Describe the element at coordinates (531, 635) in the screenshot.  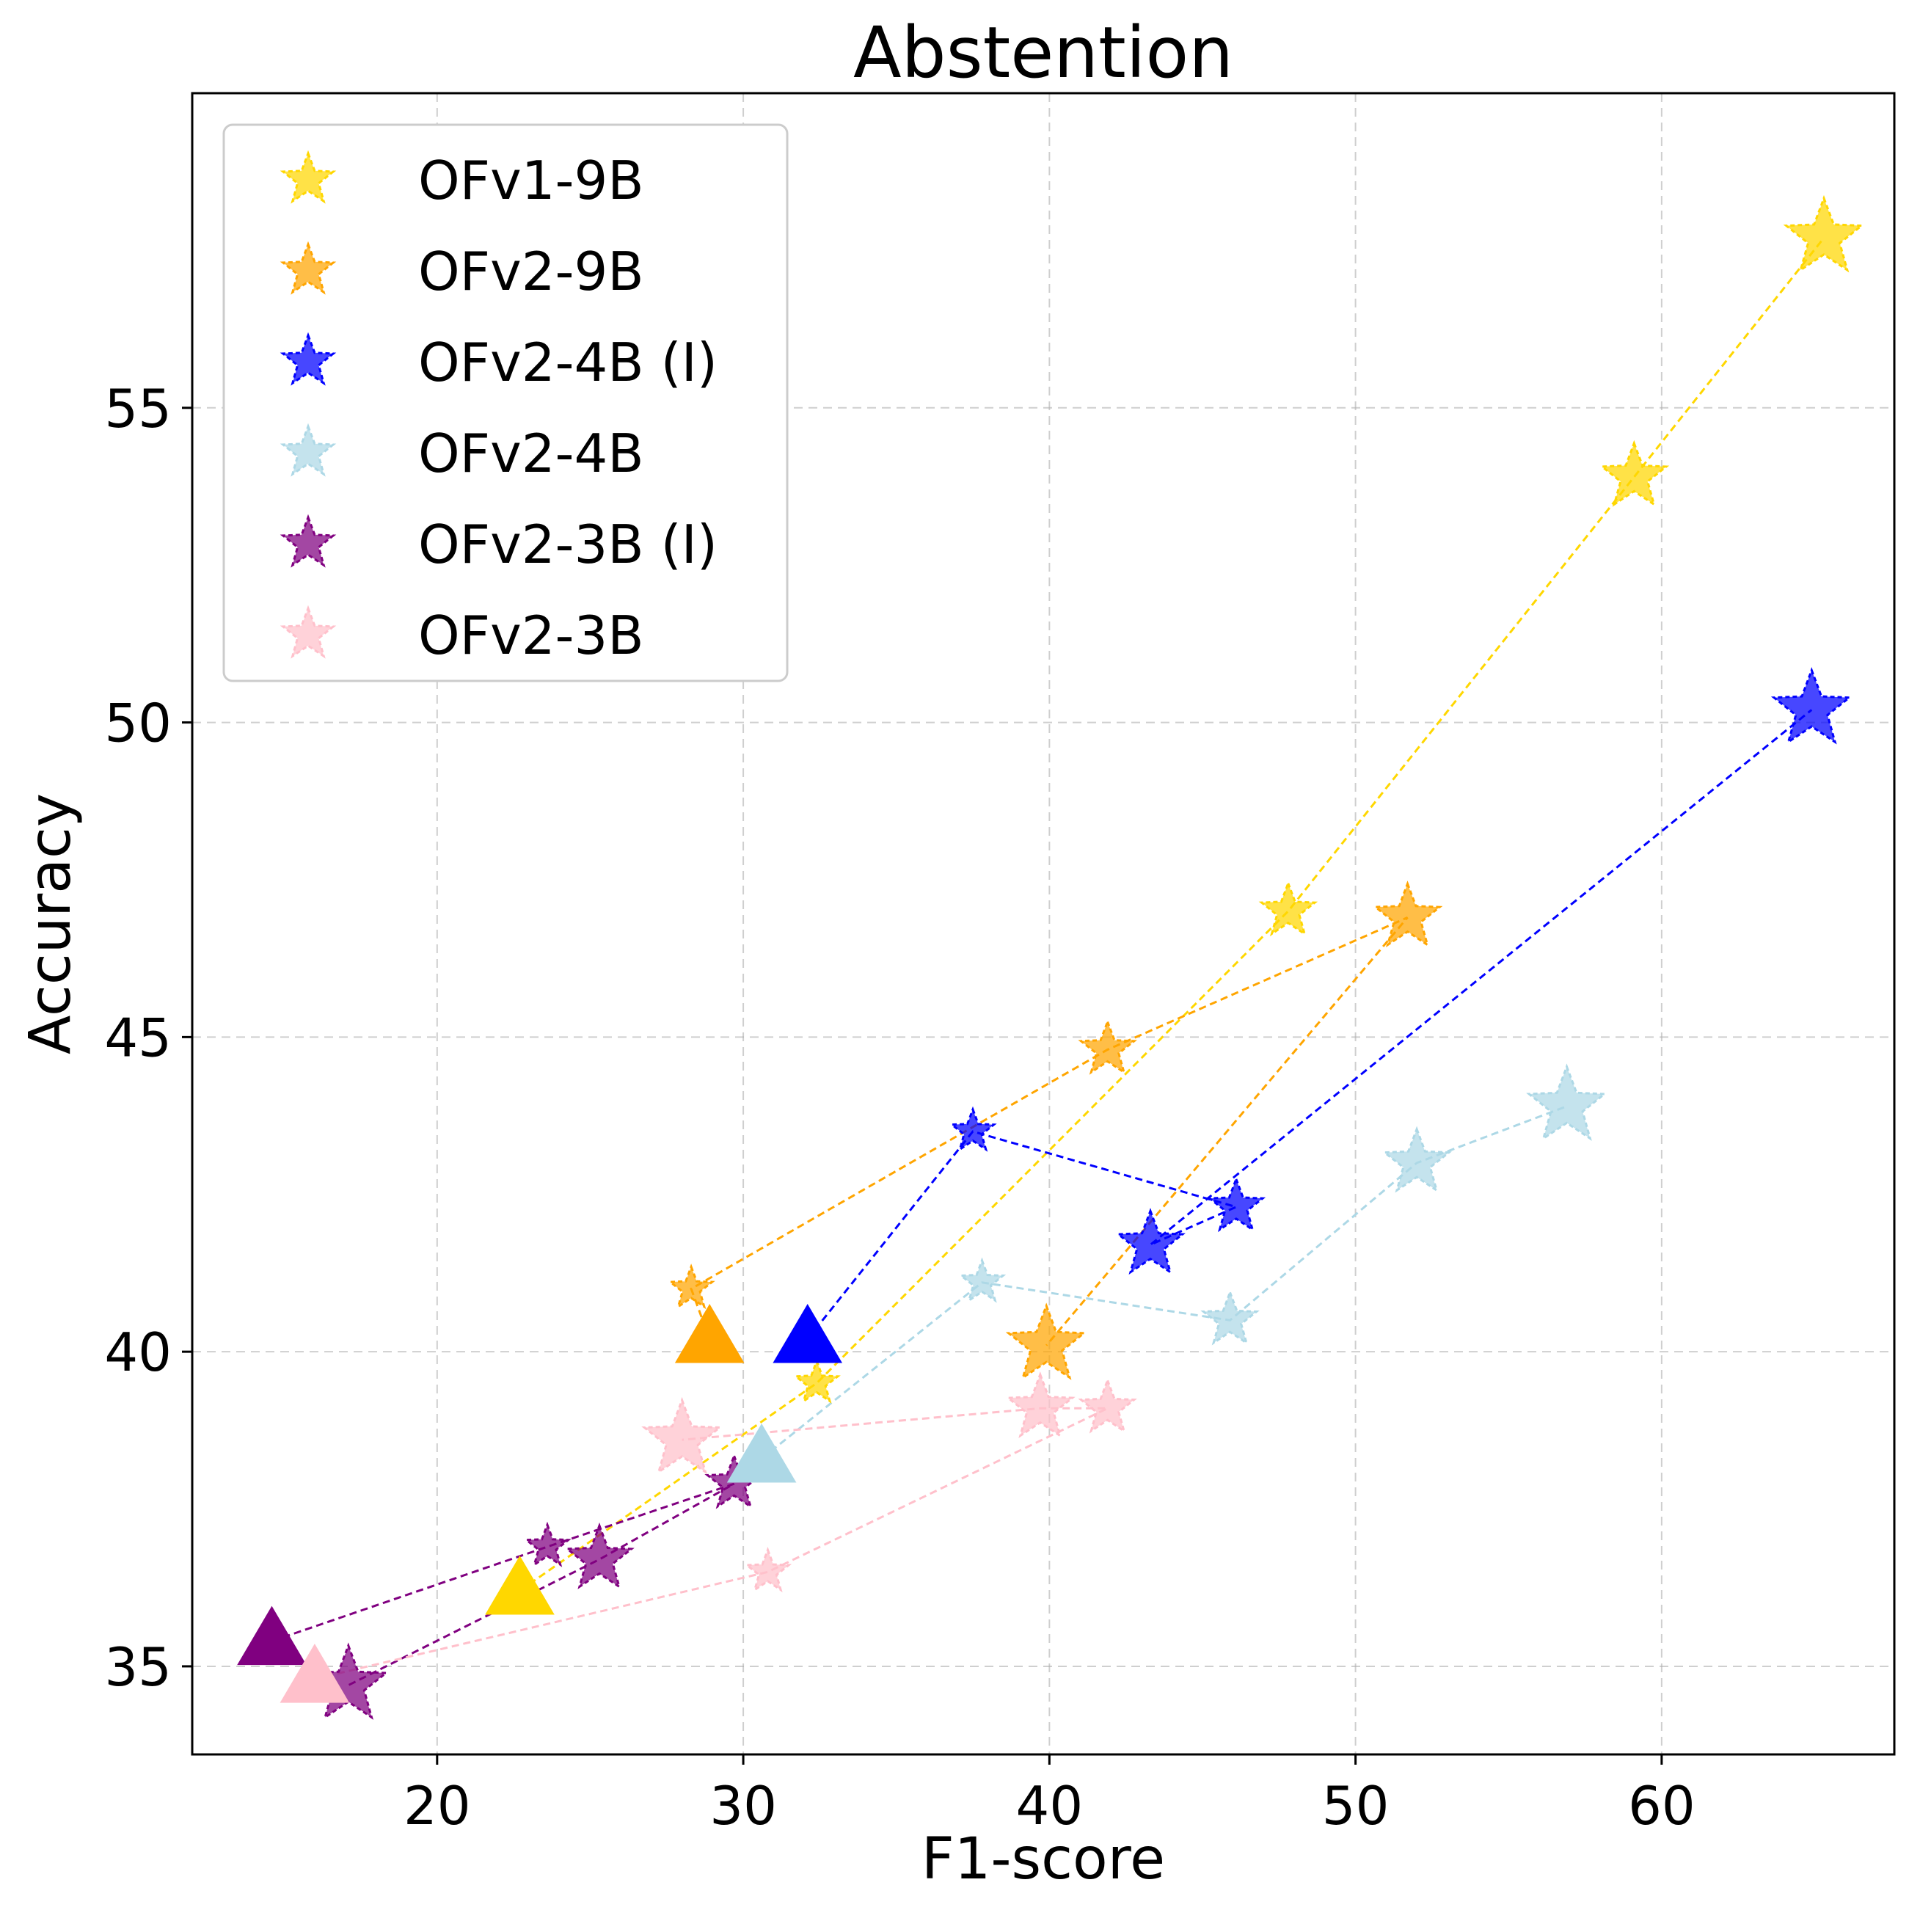
I see `legend-entry-label: OFv2-3B` at that location.